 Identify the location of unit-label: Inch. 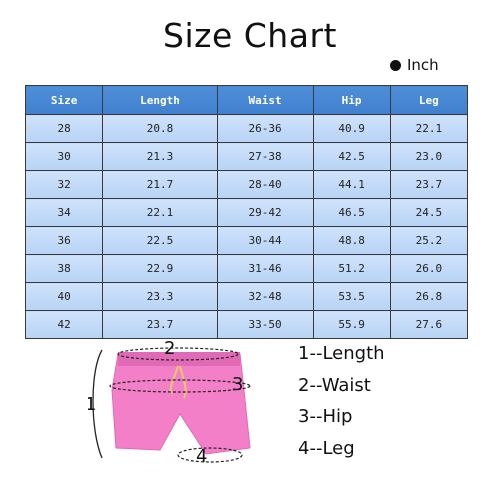
(423, 65).